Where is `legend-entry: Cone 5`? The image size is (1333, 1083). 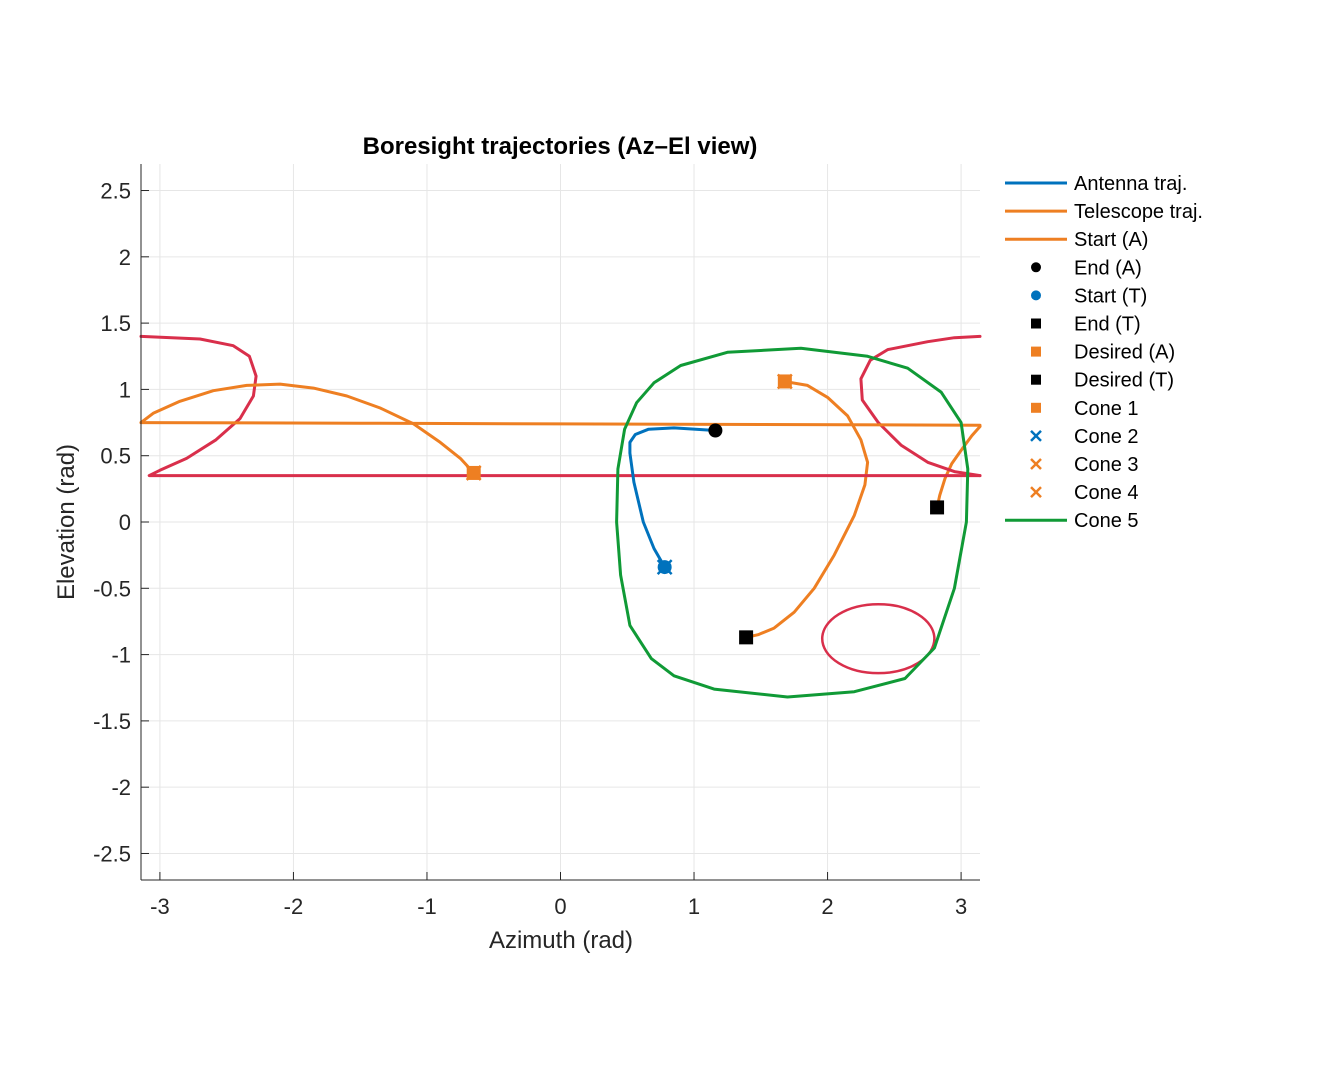
legend-entry: Cone 5 is located at coordinates (1106, 521).